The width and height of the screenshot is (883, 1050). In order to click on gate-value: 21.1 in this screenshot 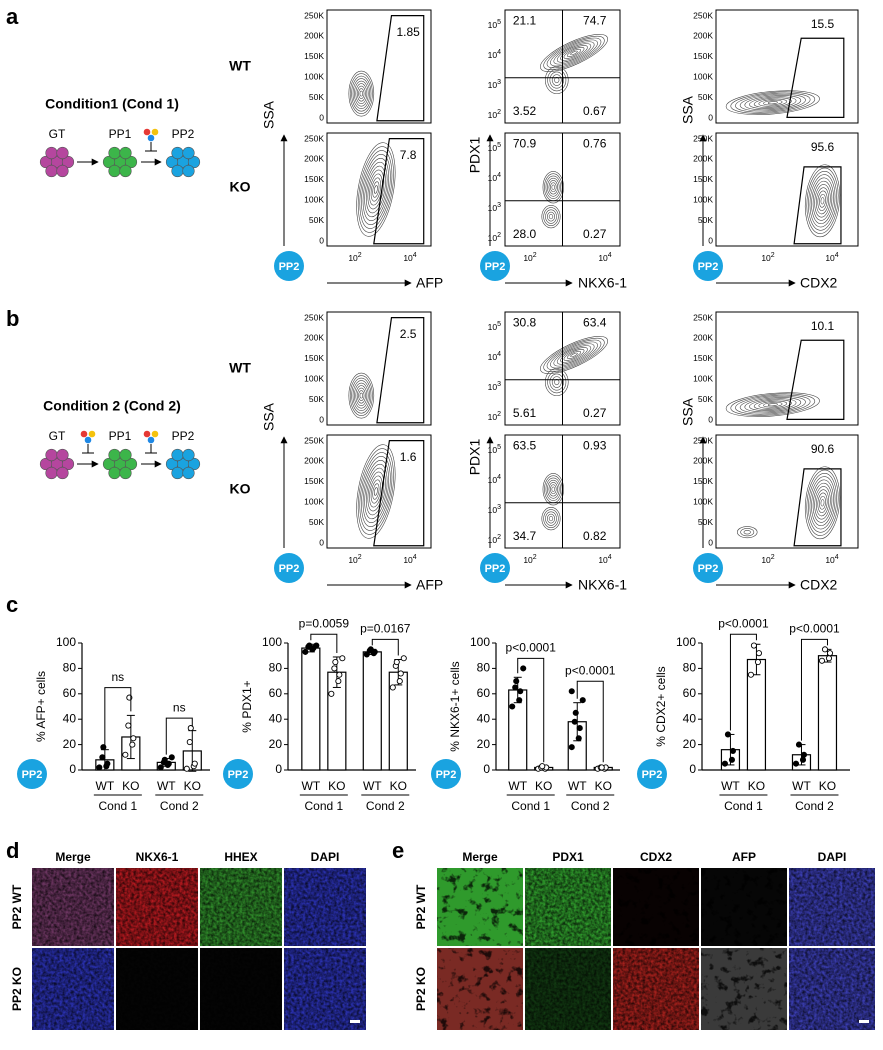, I will do `click(525, 20)`.